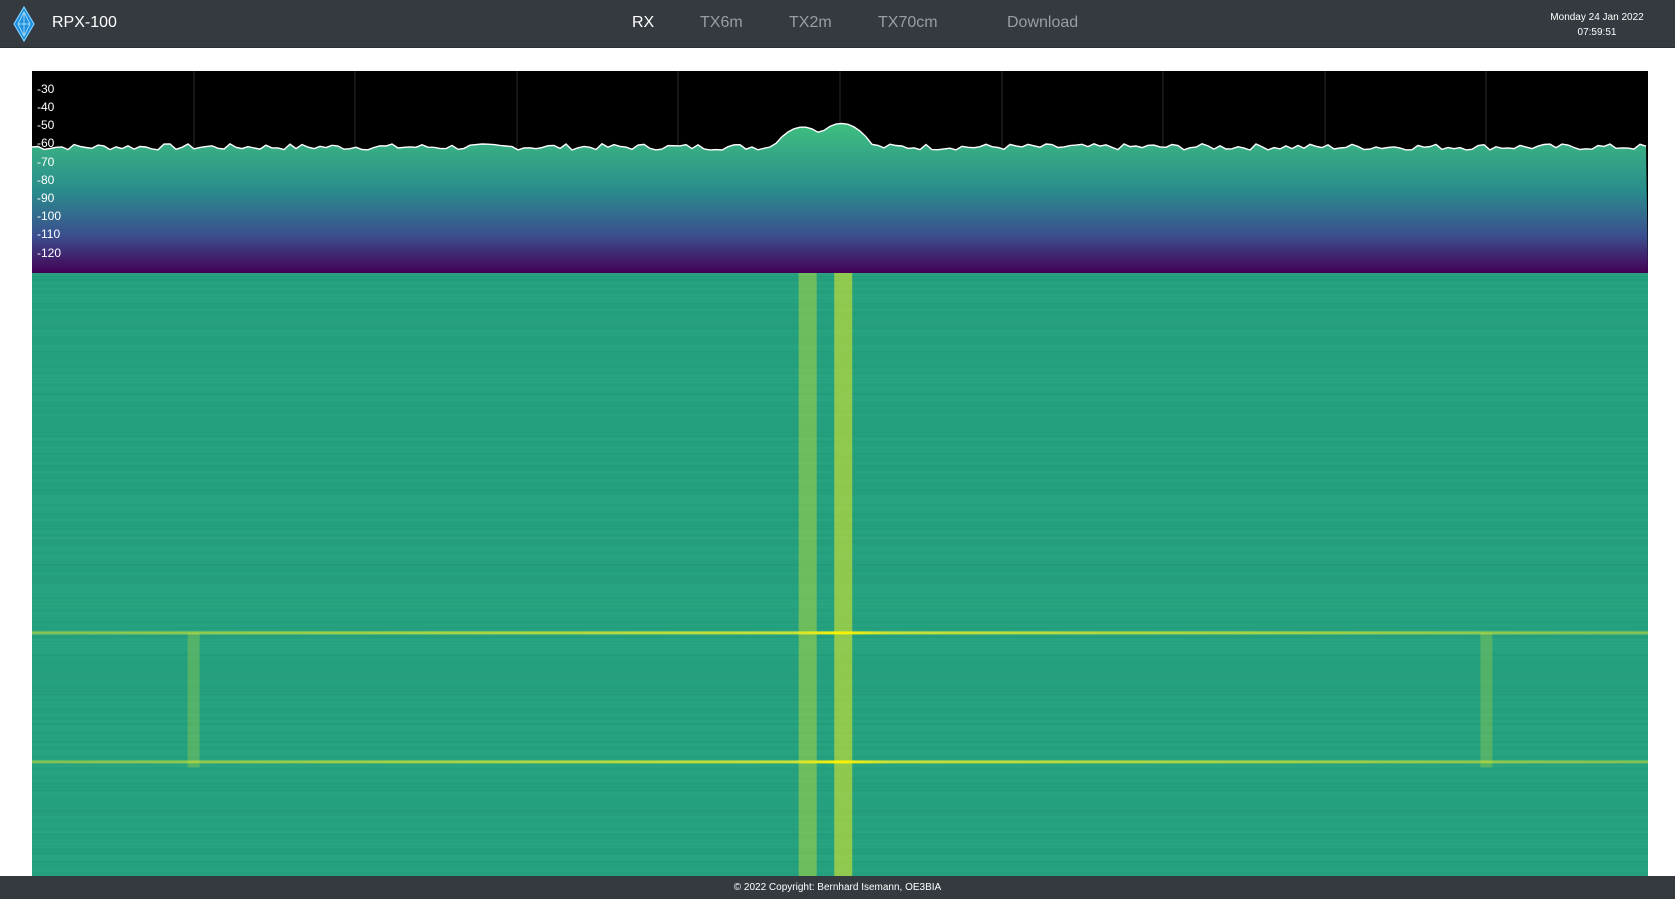 This screenshot has width=1675, height=899. I want to click on y-label: -120, so click(49, 253).